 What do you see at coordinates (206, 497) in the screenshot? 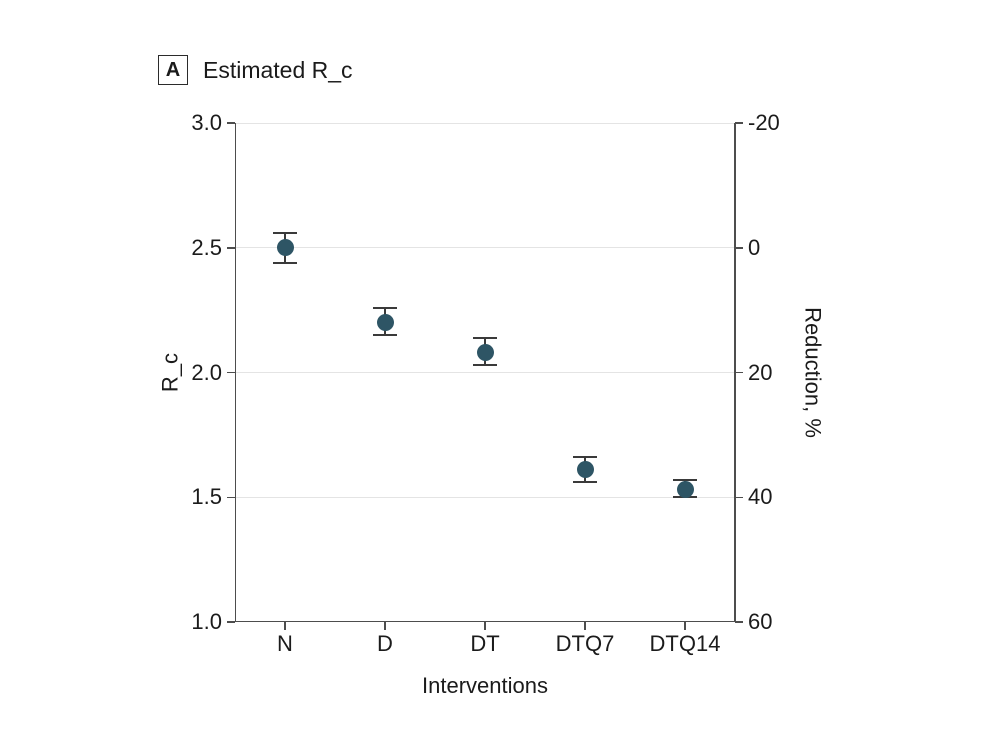
I see `y-tick-label-left: 1.5` at bounding box center [206, 497].